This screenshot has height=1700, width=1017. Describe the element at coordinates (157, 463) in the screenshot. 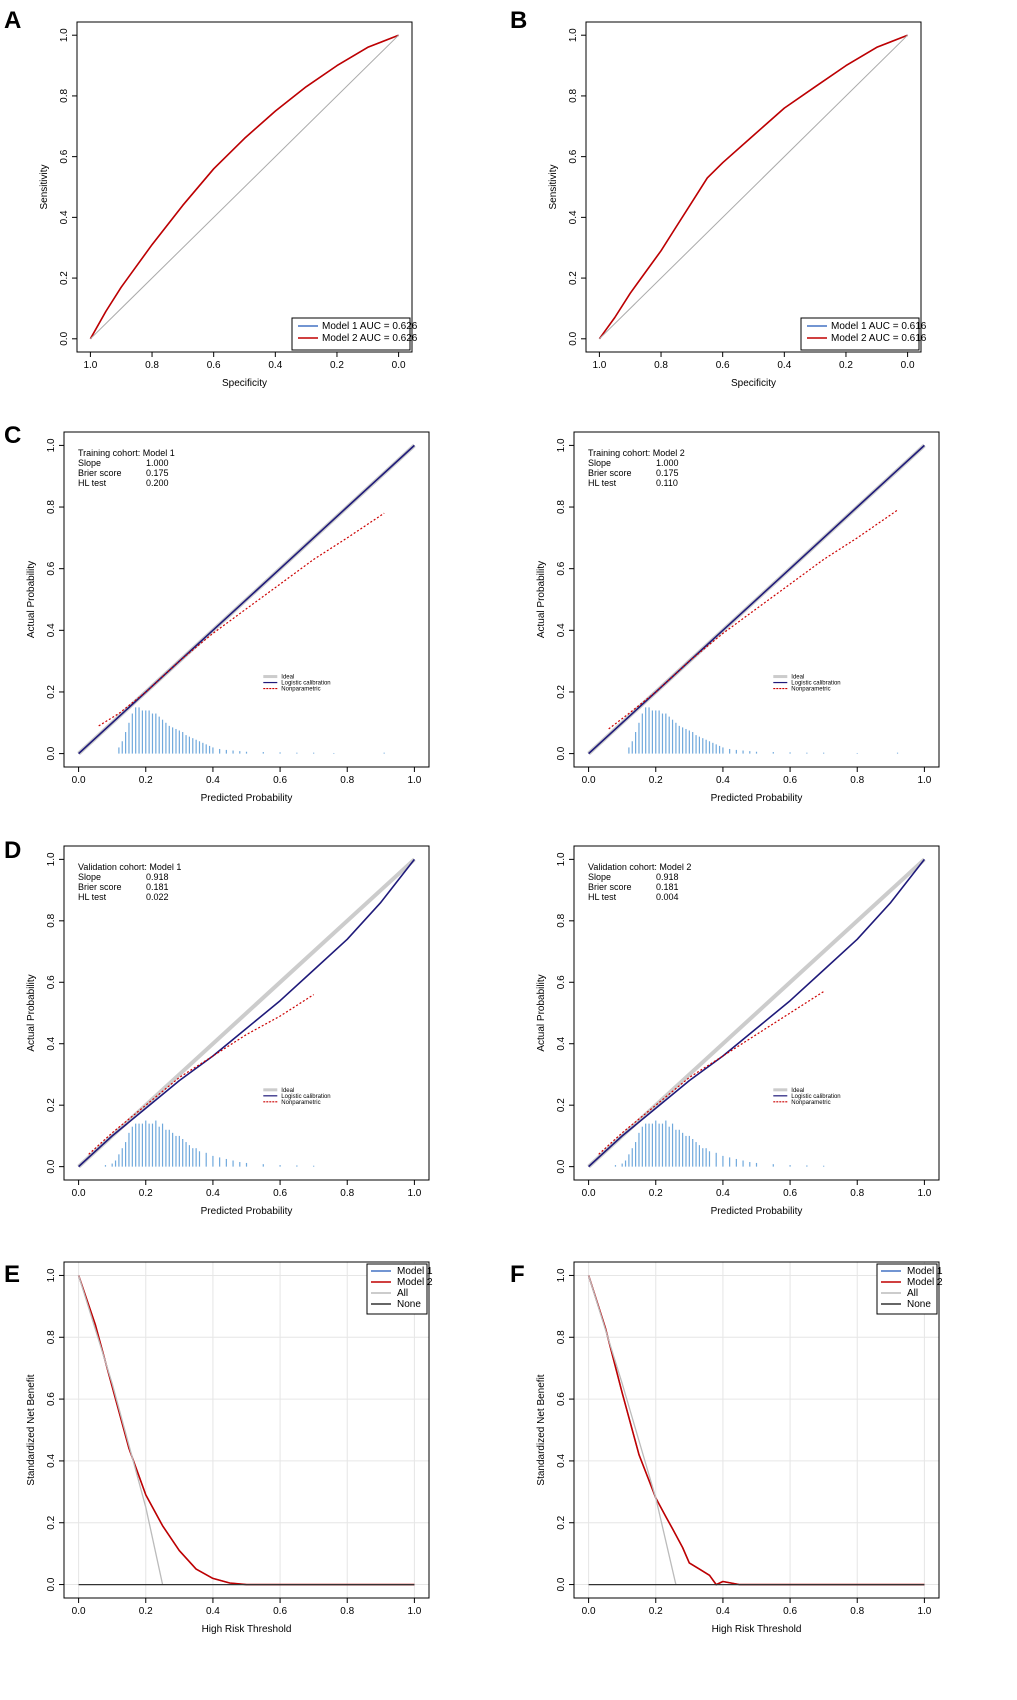

I see `stats-value: 1.000` at that location.